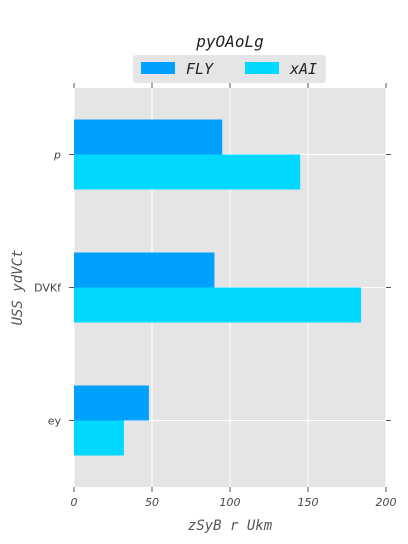  I want to click on legend-swatch-fly, so click(158, 68).